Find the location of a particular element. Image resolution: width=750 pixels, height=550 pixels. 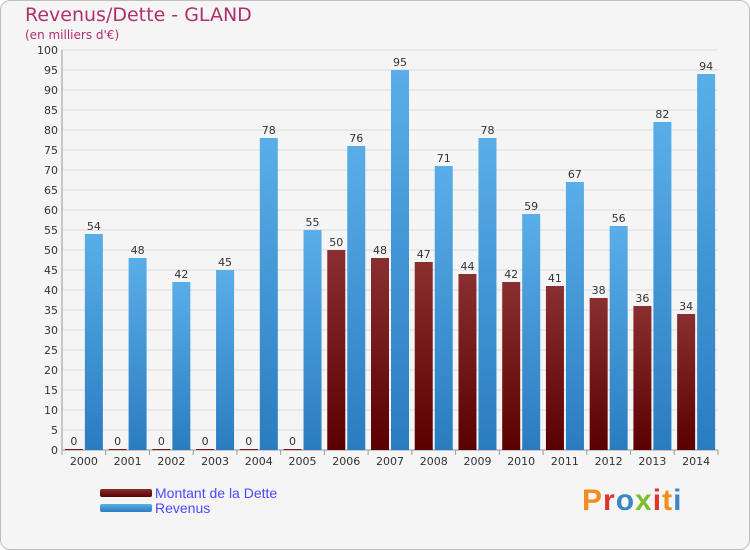

debt-data-label: 44 is located at coordinates (467, 266).